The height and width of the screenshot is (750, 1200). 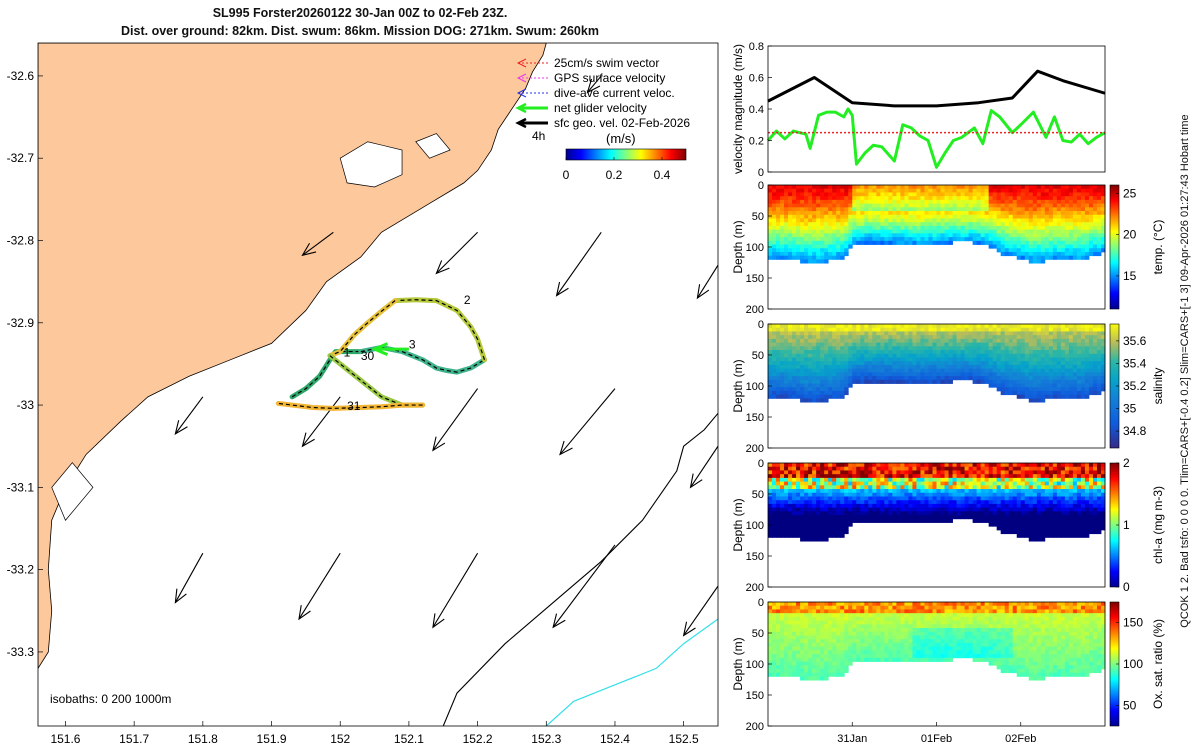 What do you see at coordinates (1158, 247) in the screenshot?
I see `temperature-section-colorbar-label: temp. (°C)` at bounding box center [1158, 247].